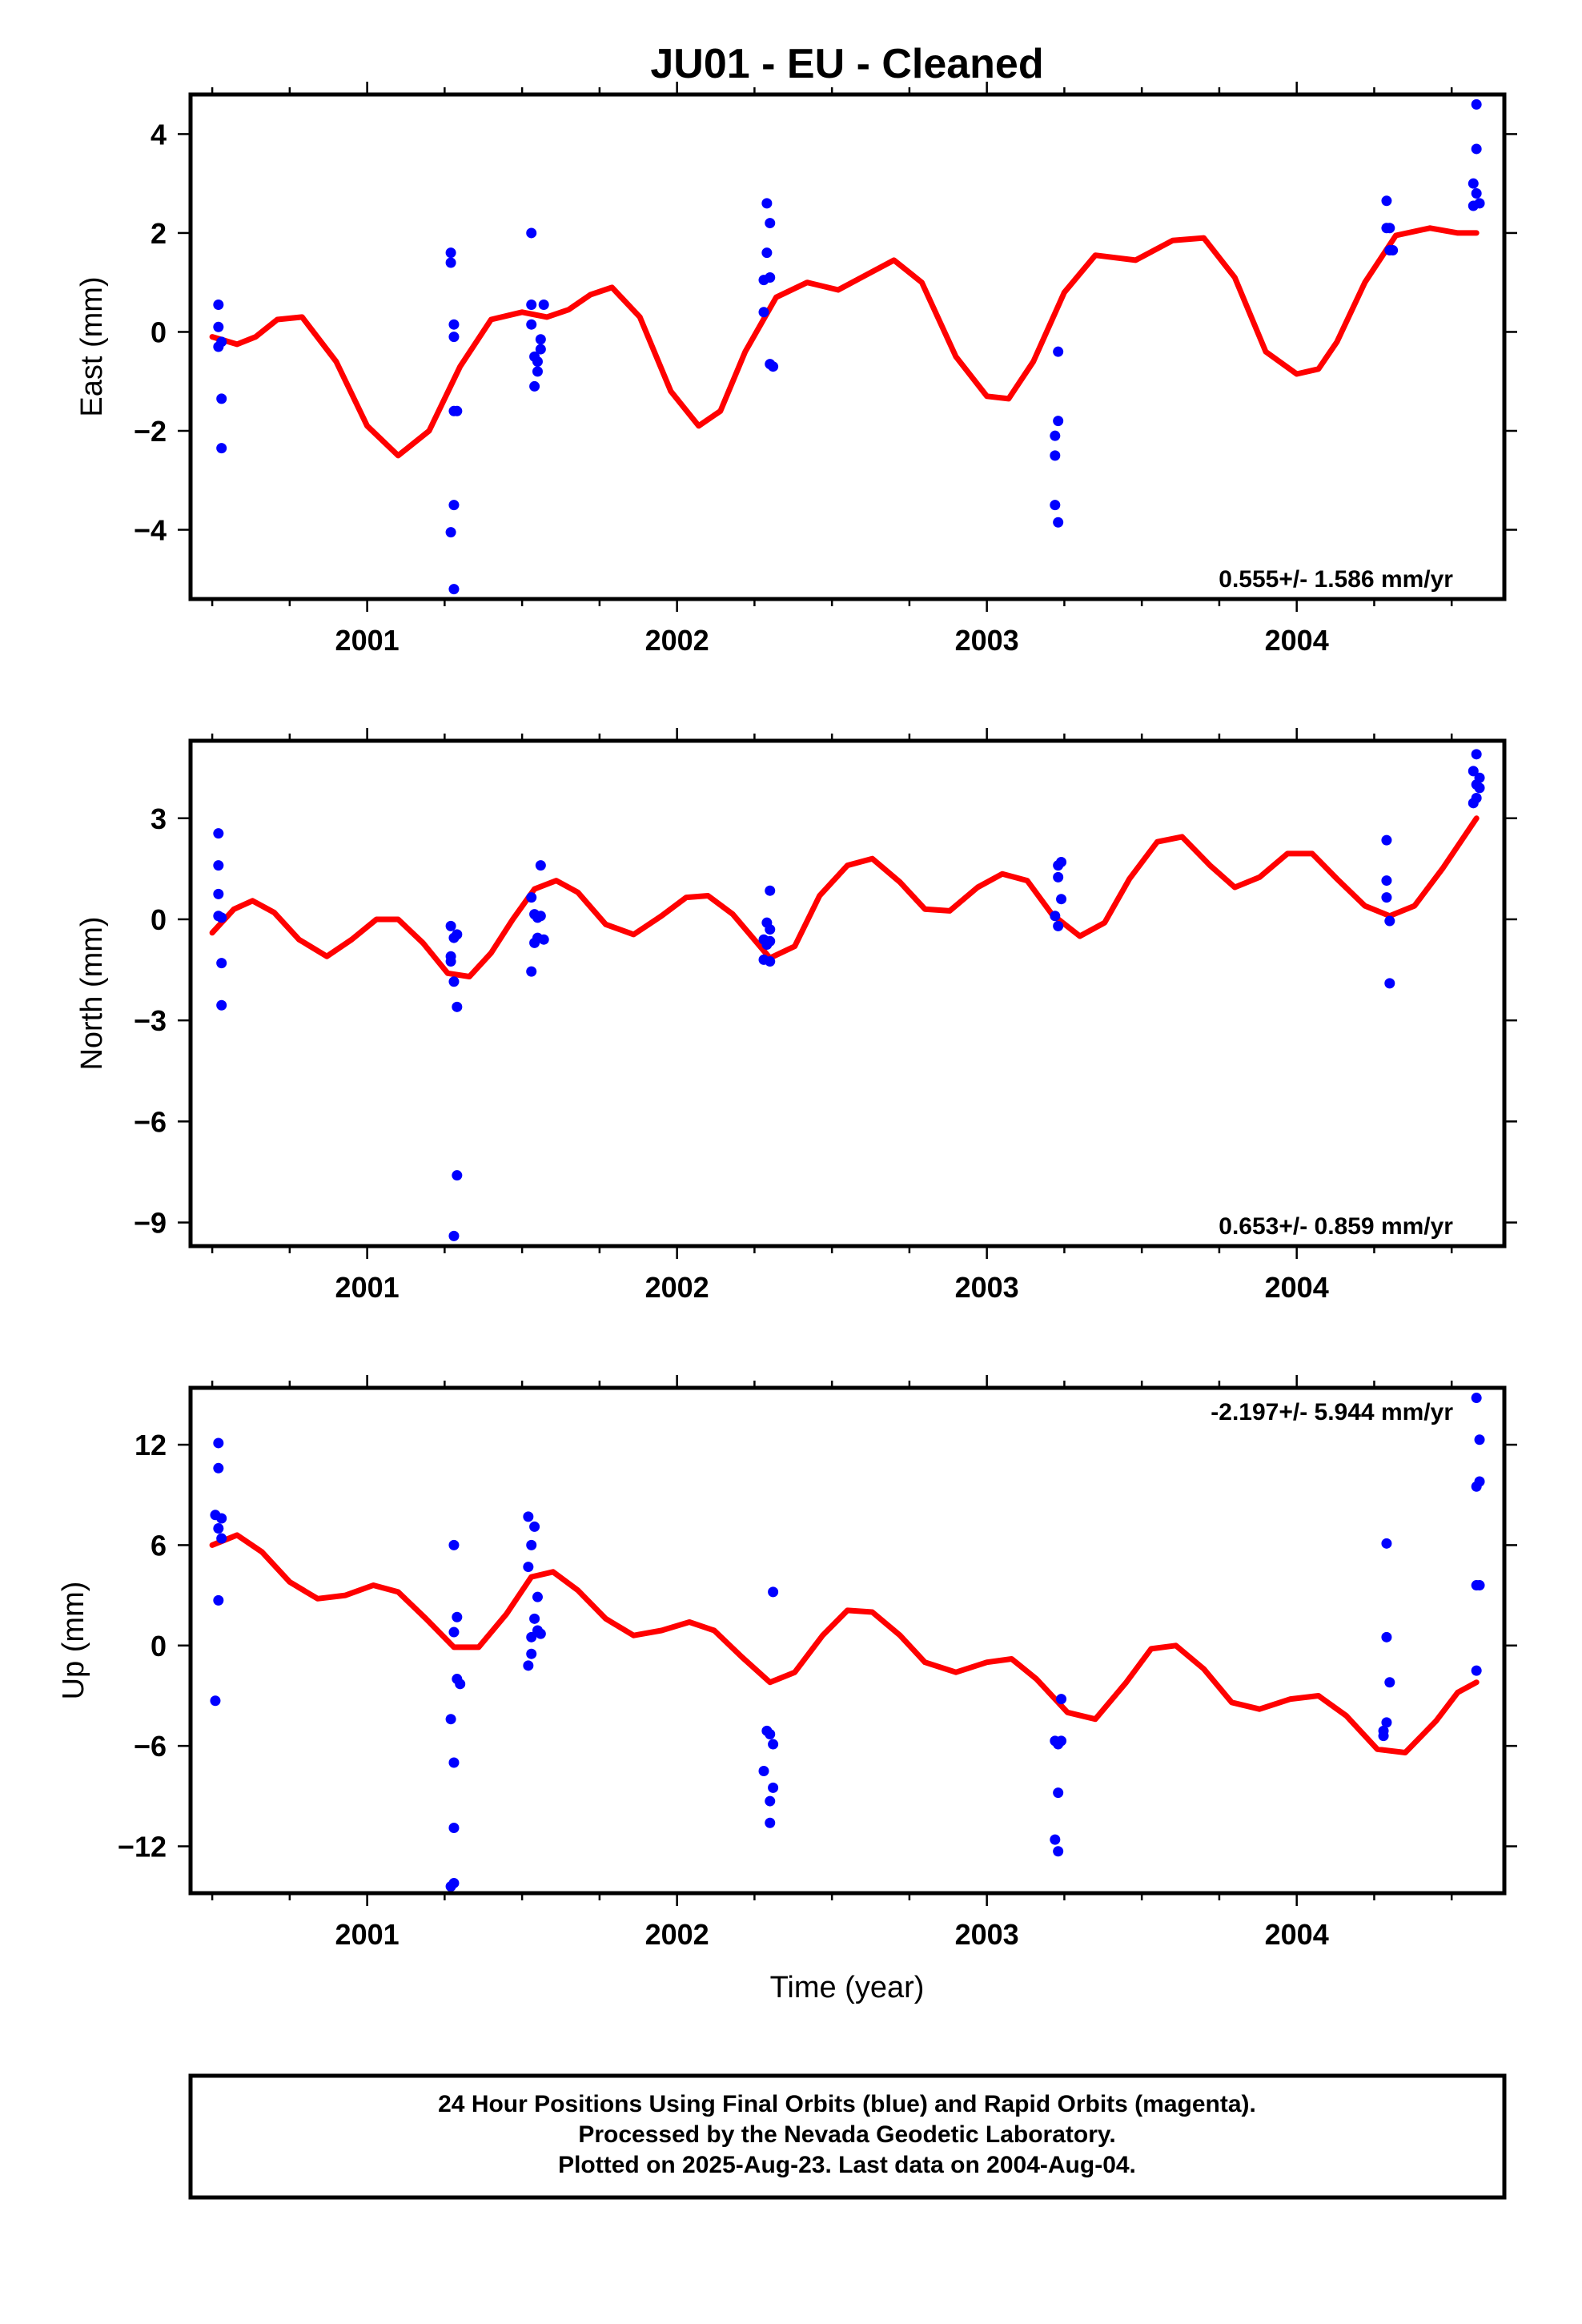 The width and height of the screenshot is (1582, 2324). What do you see at coordinates (151, 1223) in the screenshot?
I see `y-tick-label: −9` at bounding box center [151, 1223].